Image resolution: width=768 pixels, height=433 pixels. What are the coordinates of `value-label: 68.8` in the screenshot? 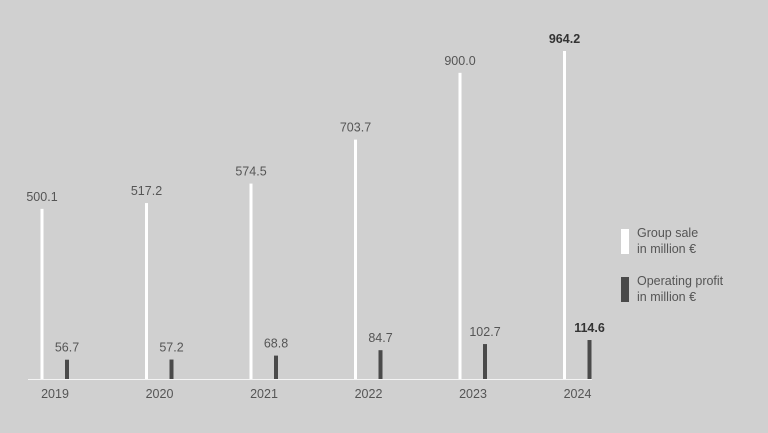 It's located at (276, 344).